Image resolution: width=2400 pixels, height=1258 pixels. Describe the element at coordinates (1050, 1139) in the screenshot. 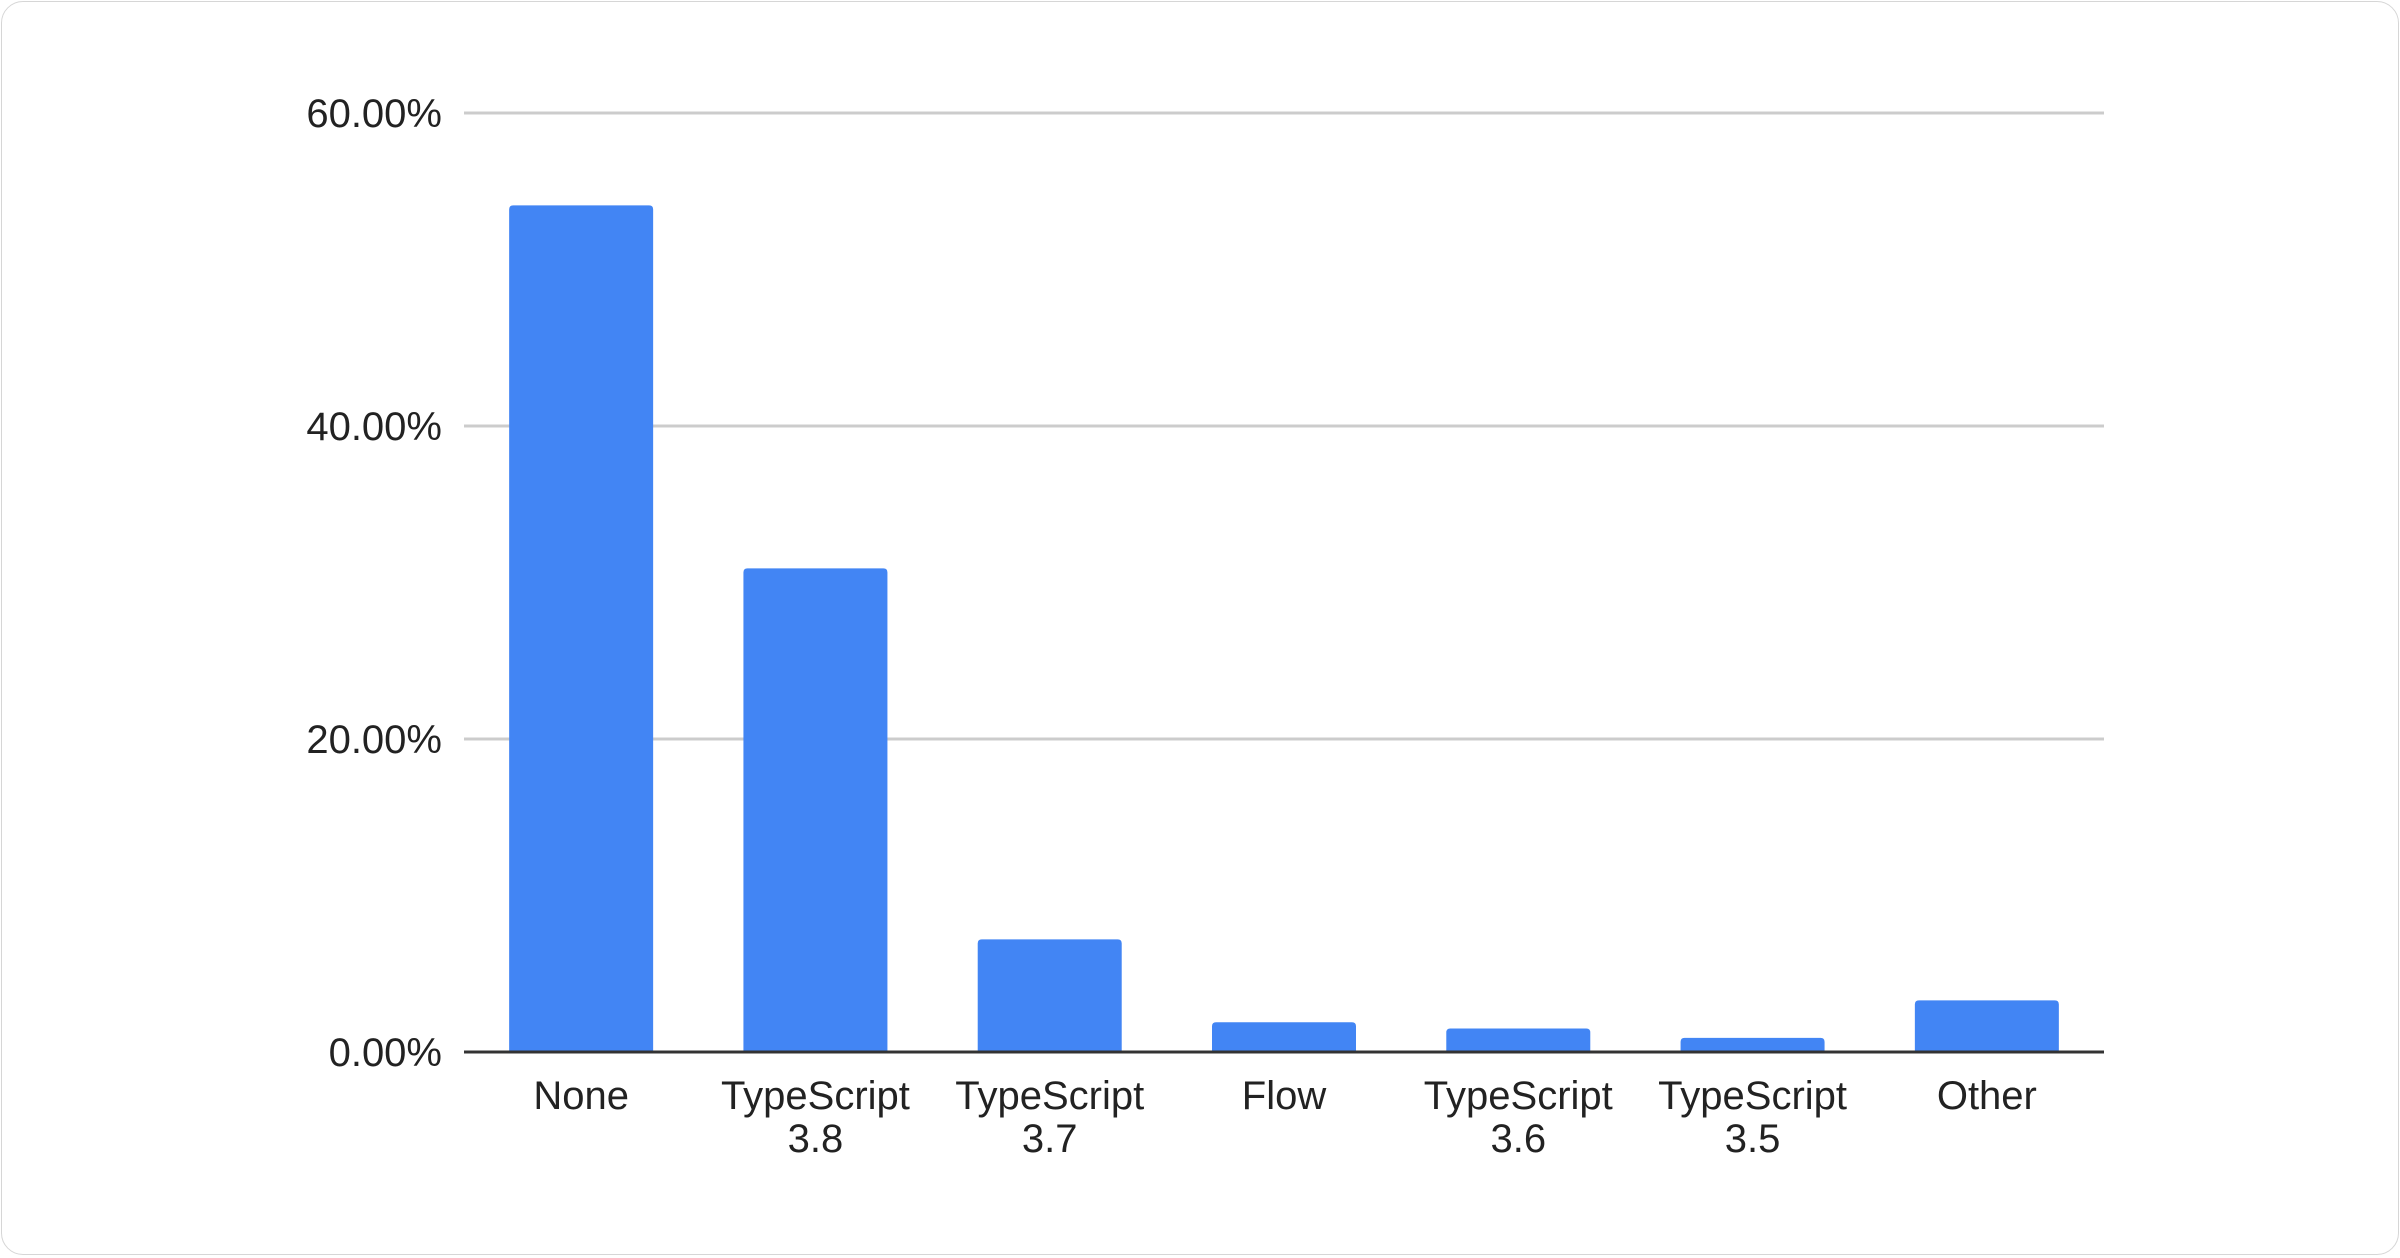

I see `x-tick-label: 3.7` at that location.